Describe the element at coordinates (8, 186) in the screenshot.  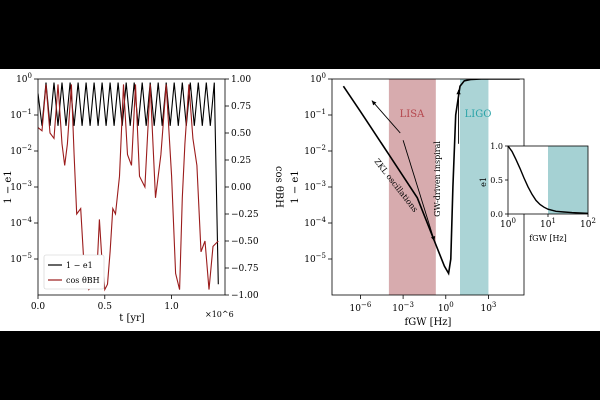
I see `left-ylabel: 1 − e1` at that location.